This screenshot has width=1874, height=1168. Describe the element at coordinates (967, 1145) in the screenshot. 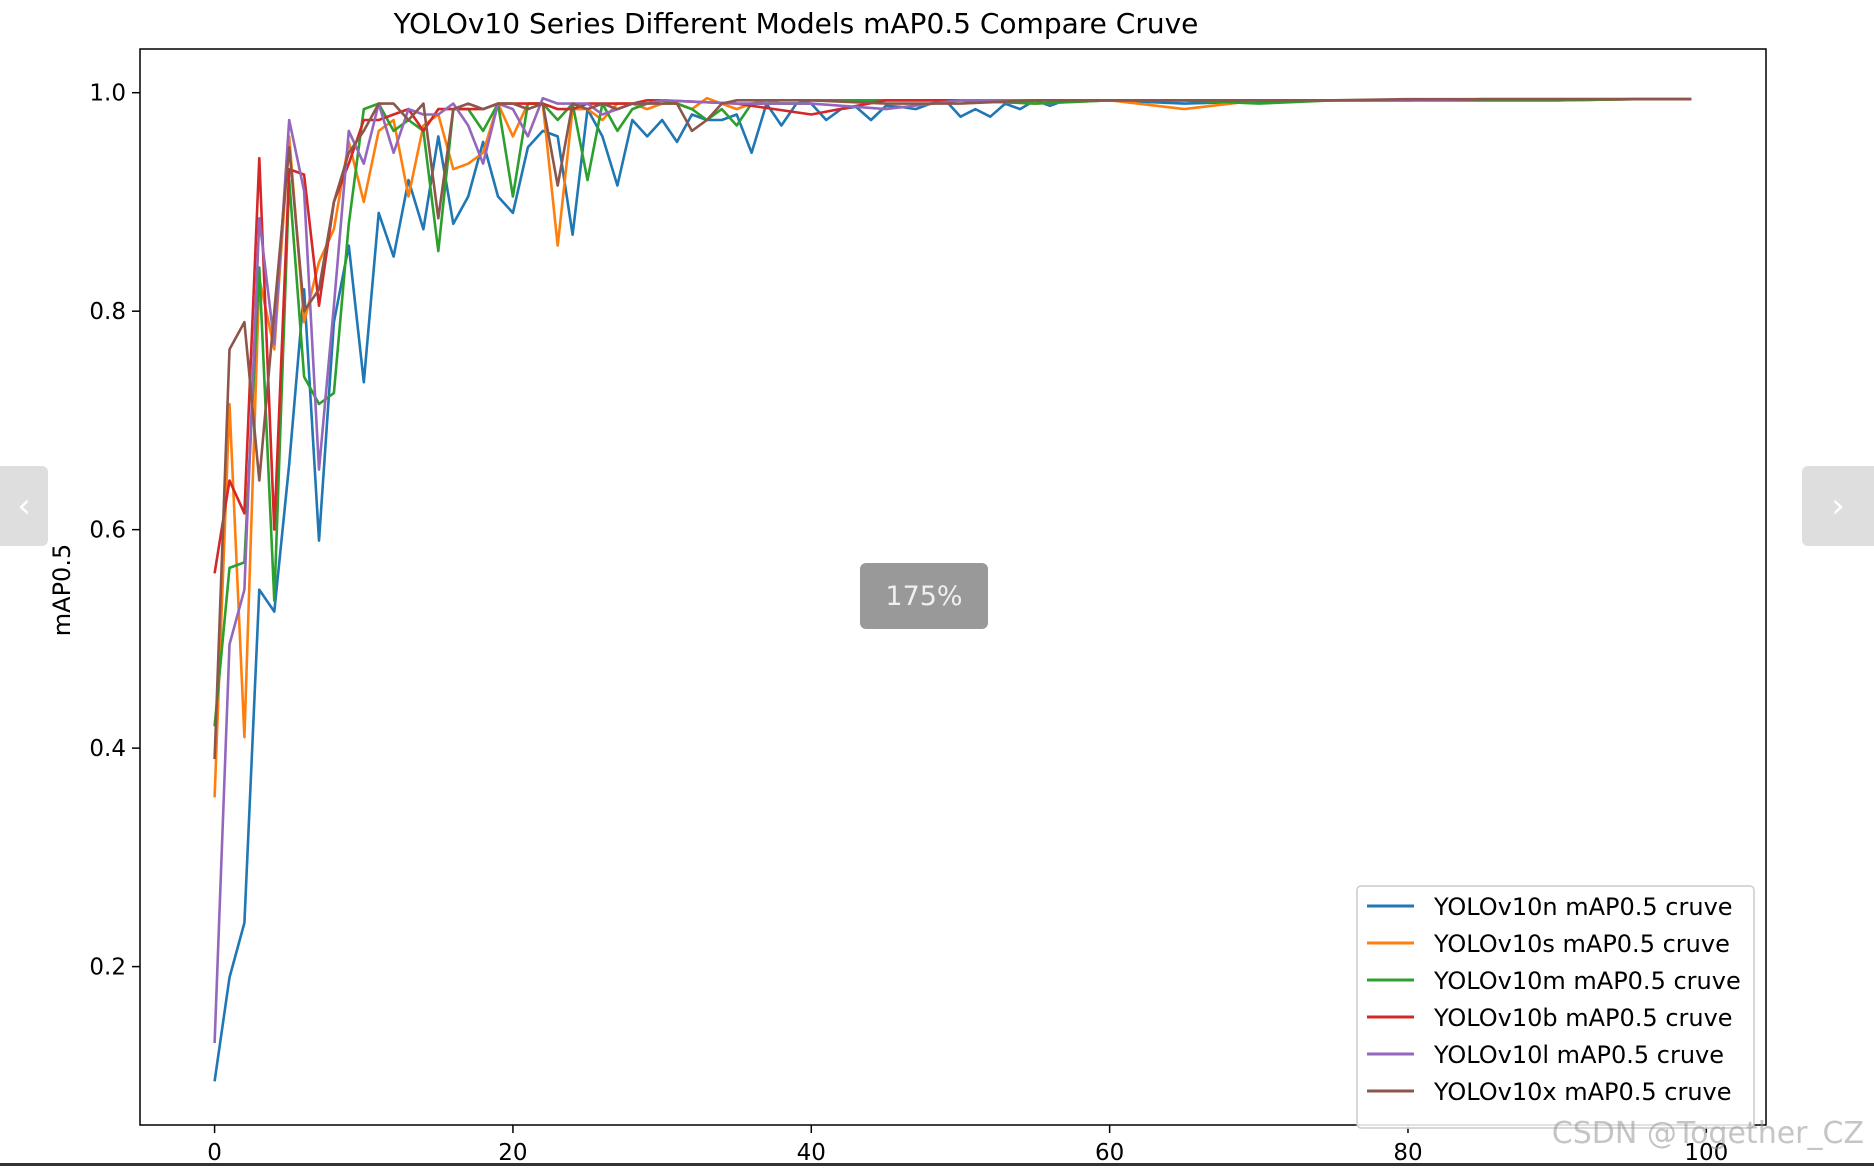

I see `x-axis: 0 20 40 60 80 100` at that location.